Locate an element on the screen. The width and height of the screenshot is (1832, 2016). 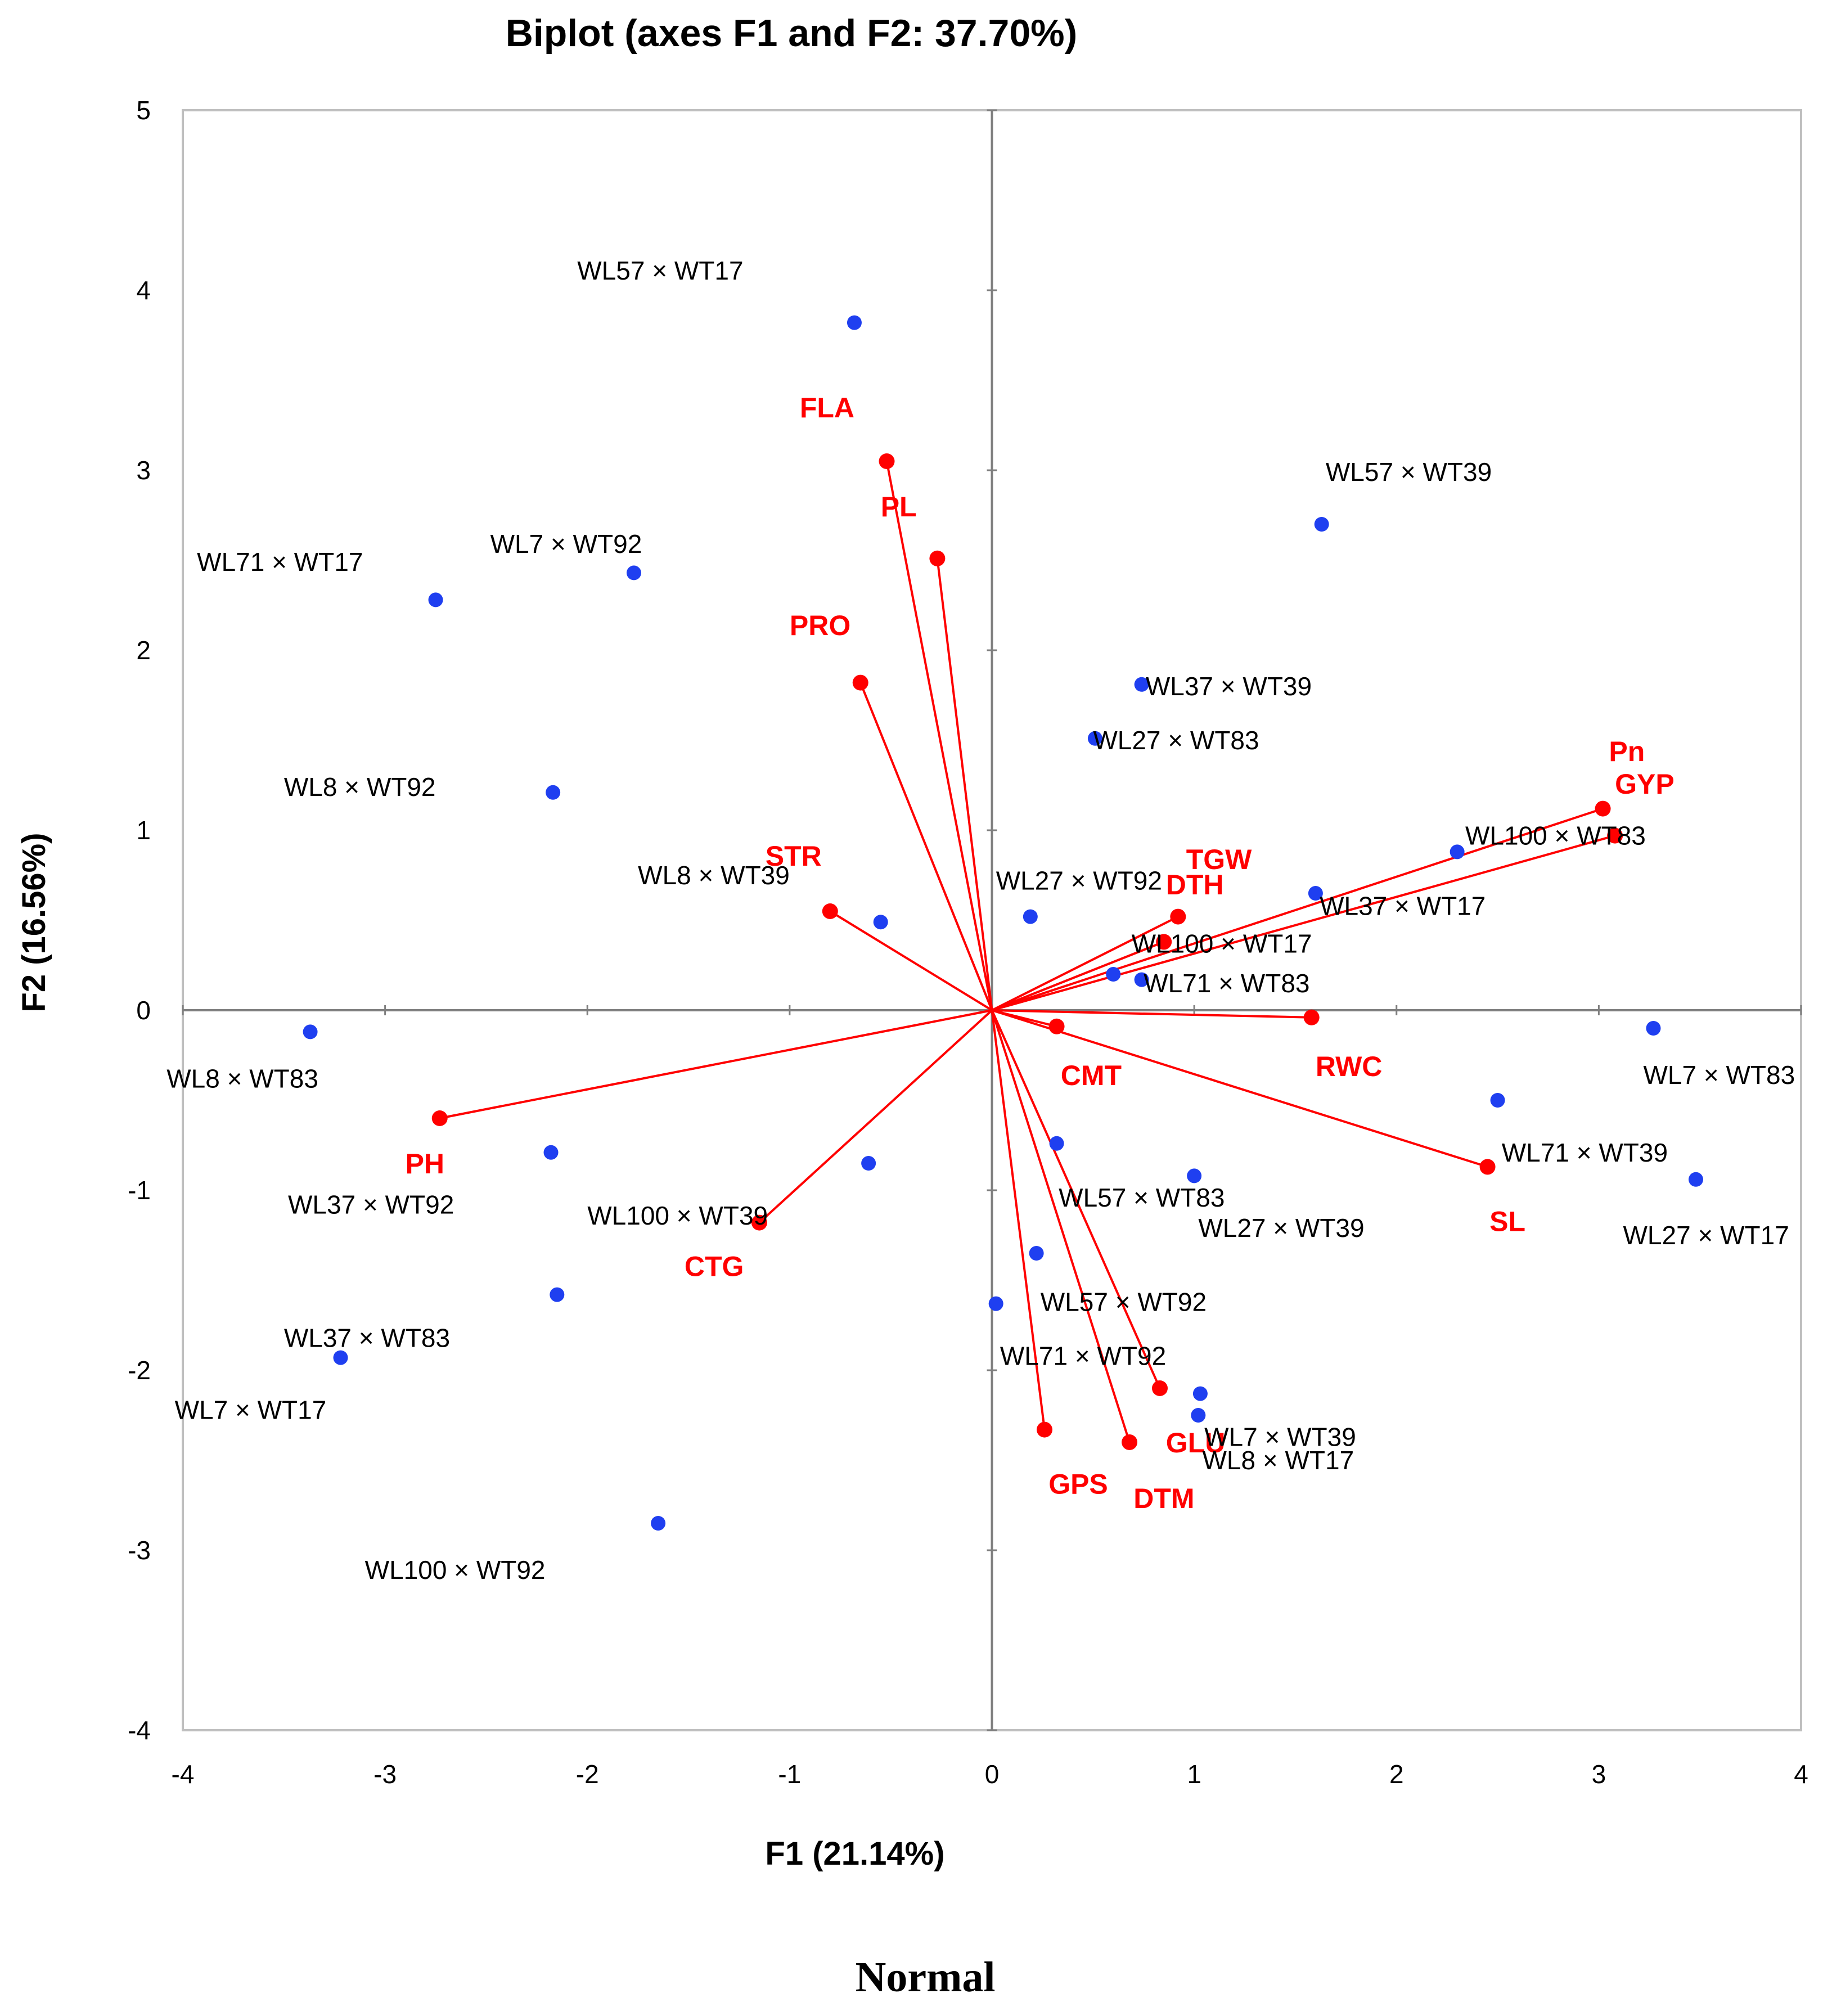
point-label-wl8-wt92: WL8 × WT92 is located at coordinates (360, 787).